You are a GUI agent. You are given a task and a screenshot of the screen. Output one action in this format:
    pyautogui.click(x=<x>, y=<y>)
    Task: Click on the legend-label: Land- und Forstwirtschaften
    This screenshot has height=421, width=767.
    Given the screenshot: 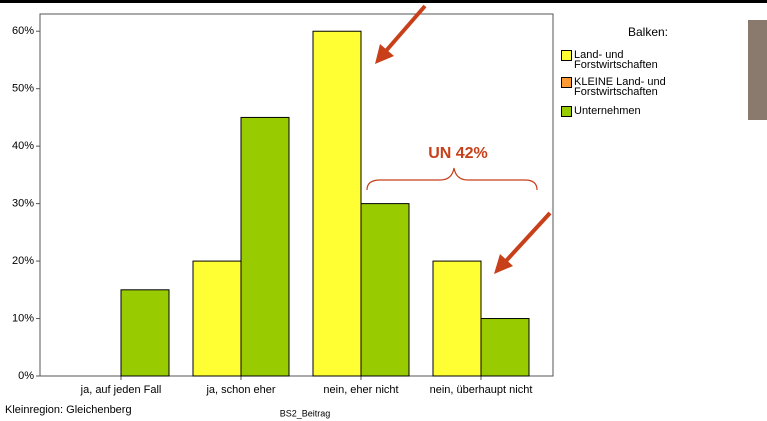 What is the action you would take?
    pyautogui.click(x=616, y=60)
    